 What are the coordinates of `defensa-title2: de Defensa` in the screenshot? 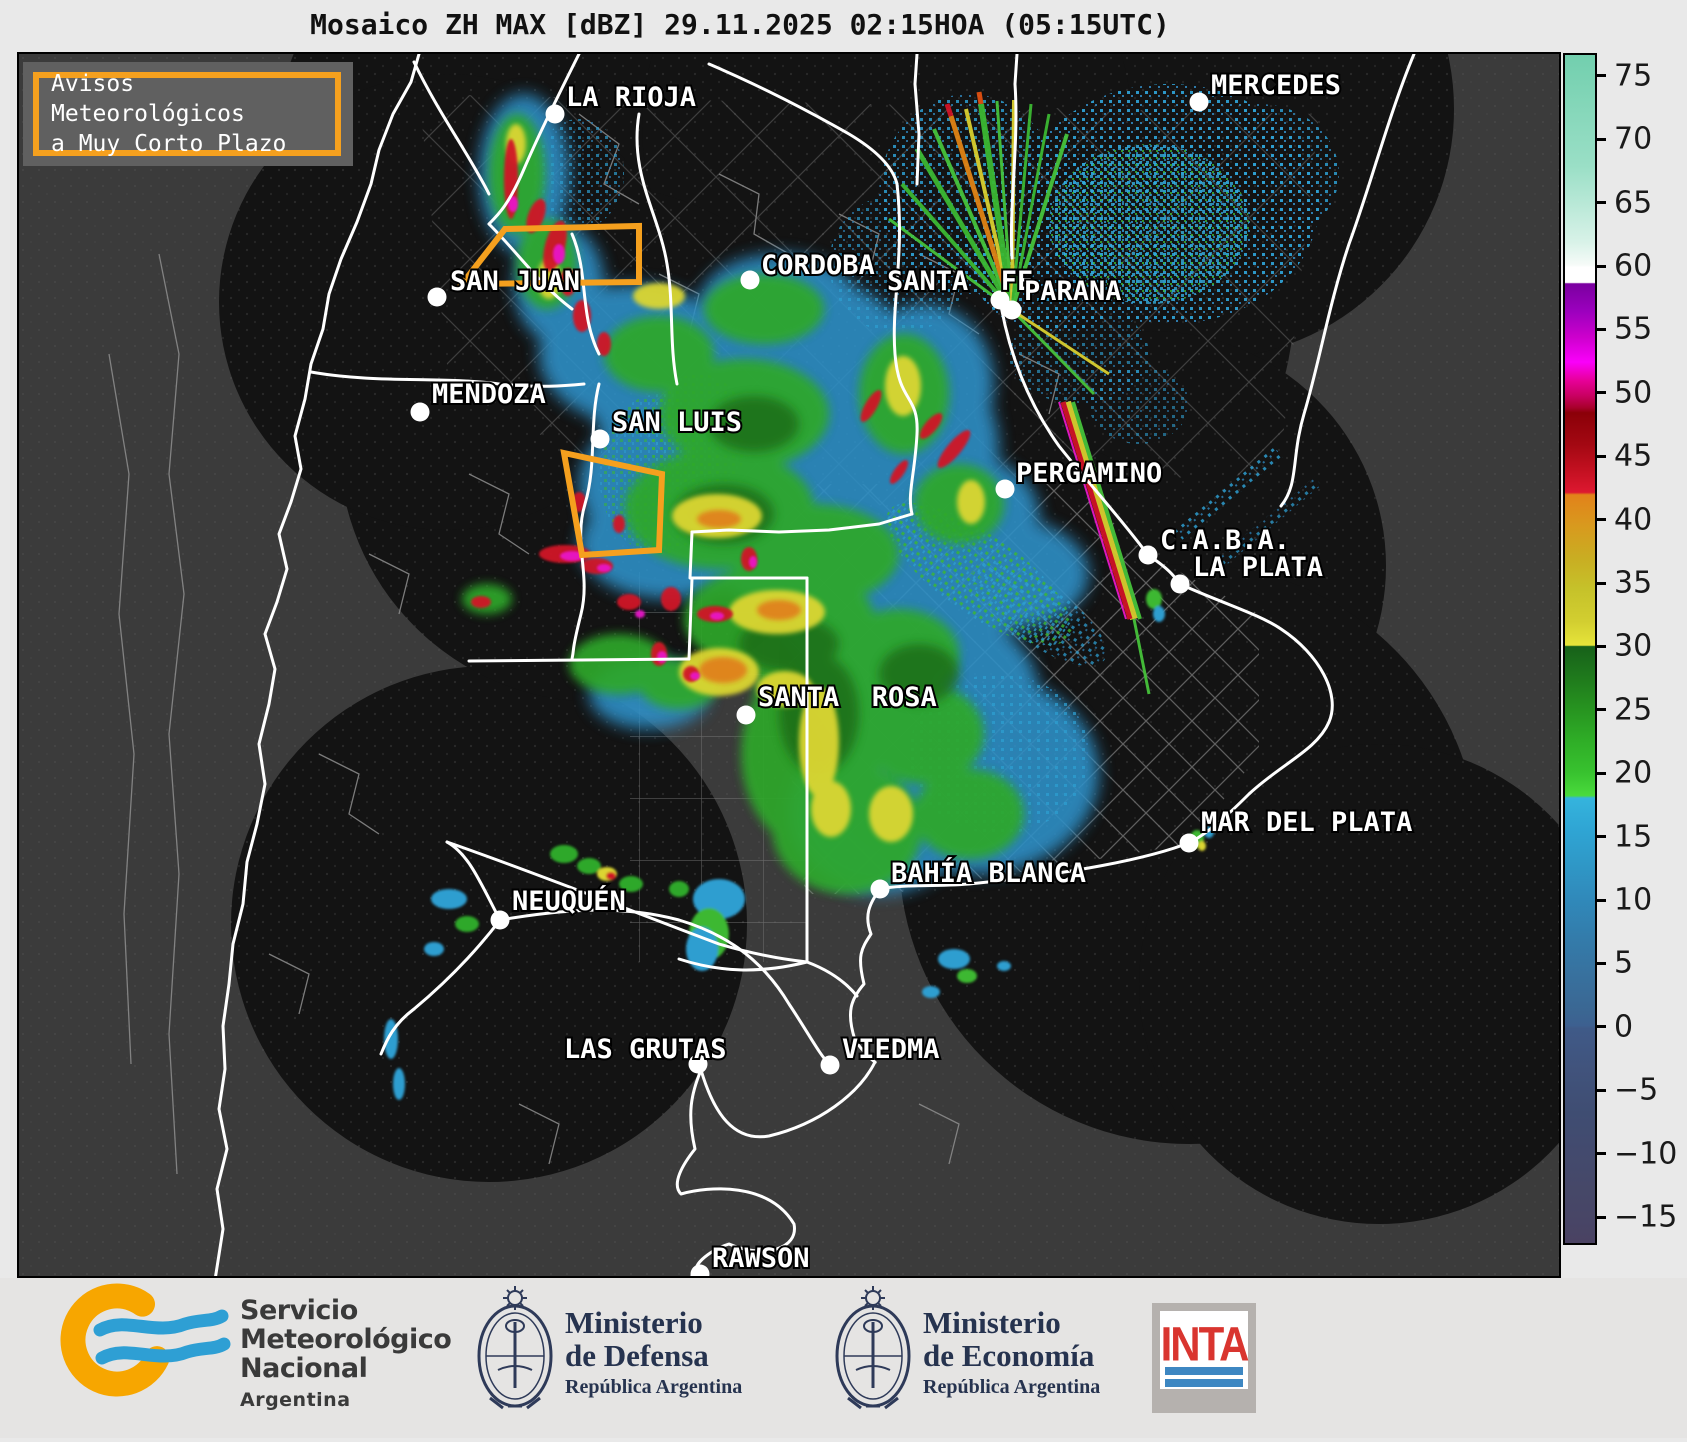 It's located at (637, 1355).